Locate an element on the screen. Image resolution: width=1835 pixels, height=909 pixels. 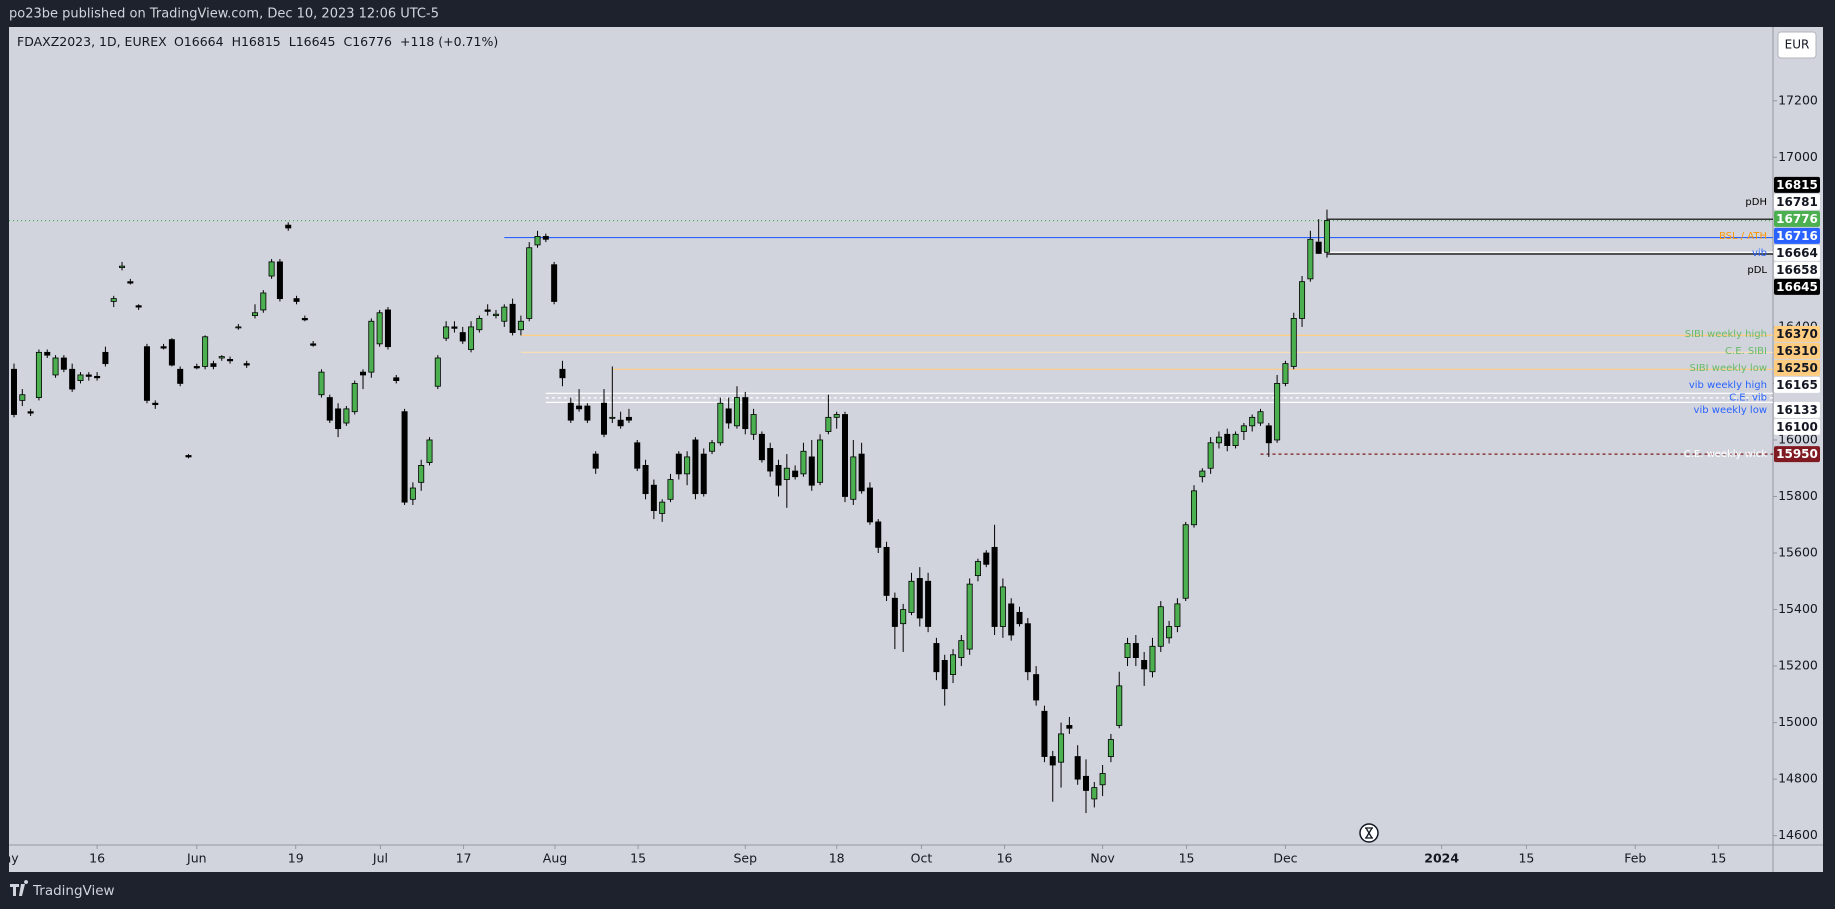
currency-label: EUR is located at coordinates (1797, 45).